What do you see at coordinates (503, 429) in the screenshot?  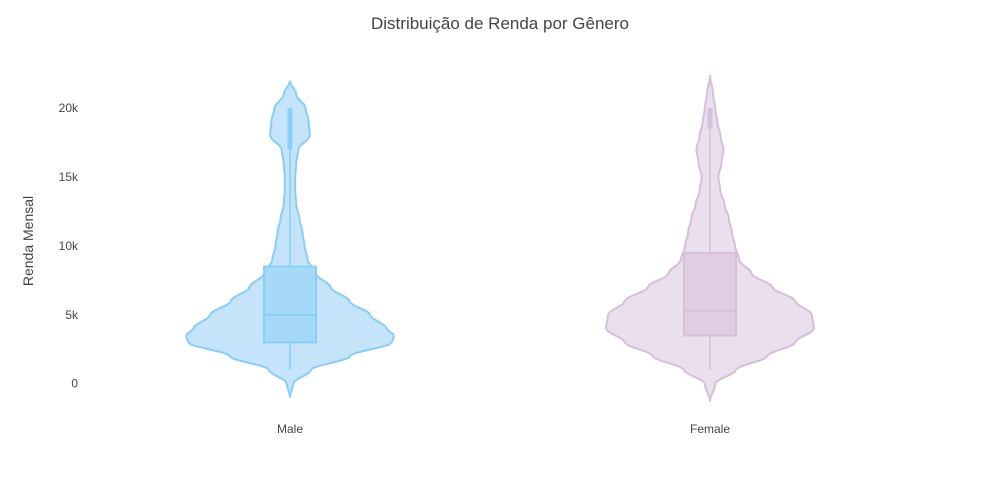 I see `x-axis-ticks: Male Female` at bounding box center [503, 429].